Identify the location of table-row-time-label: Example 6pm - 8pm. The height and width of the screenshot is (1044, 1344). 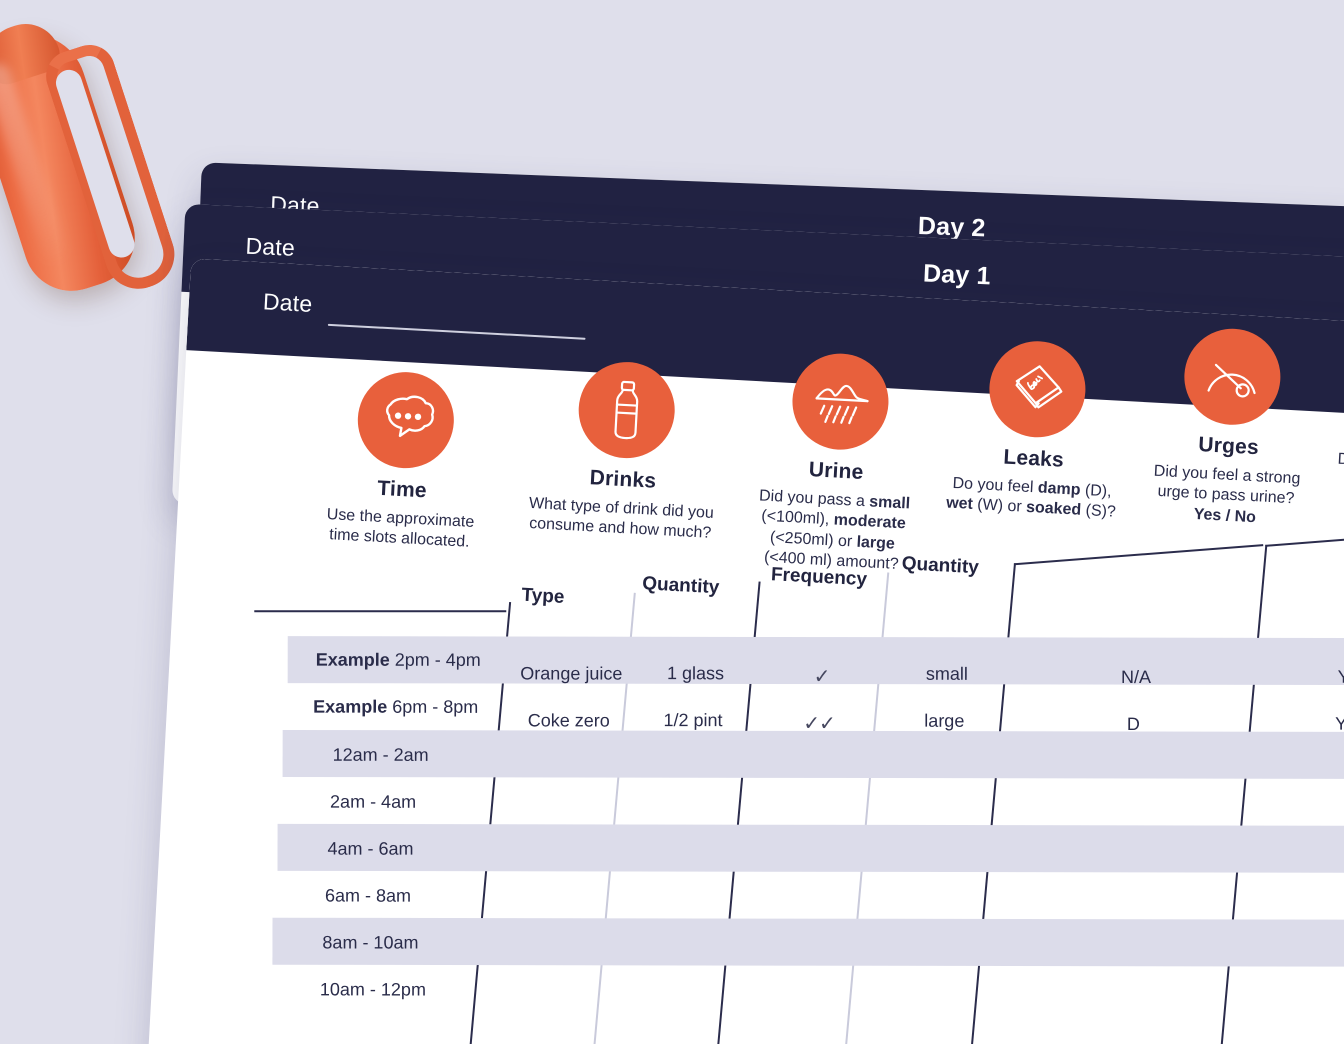
(395, 707).